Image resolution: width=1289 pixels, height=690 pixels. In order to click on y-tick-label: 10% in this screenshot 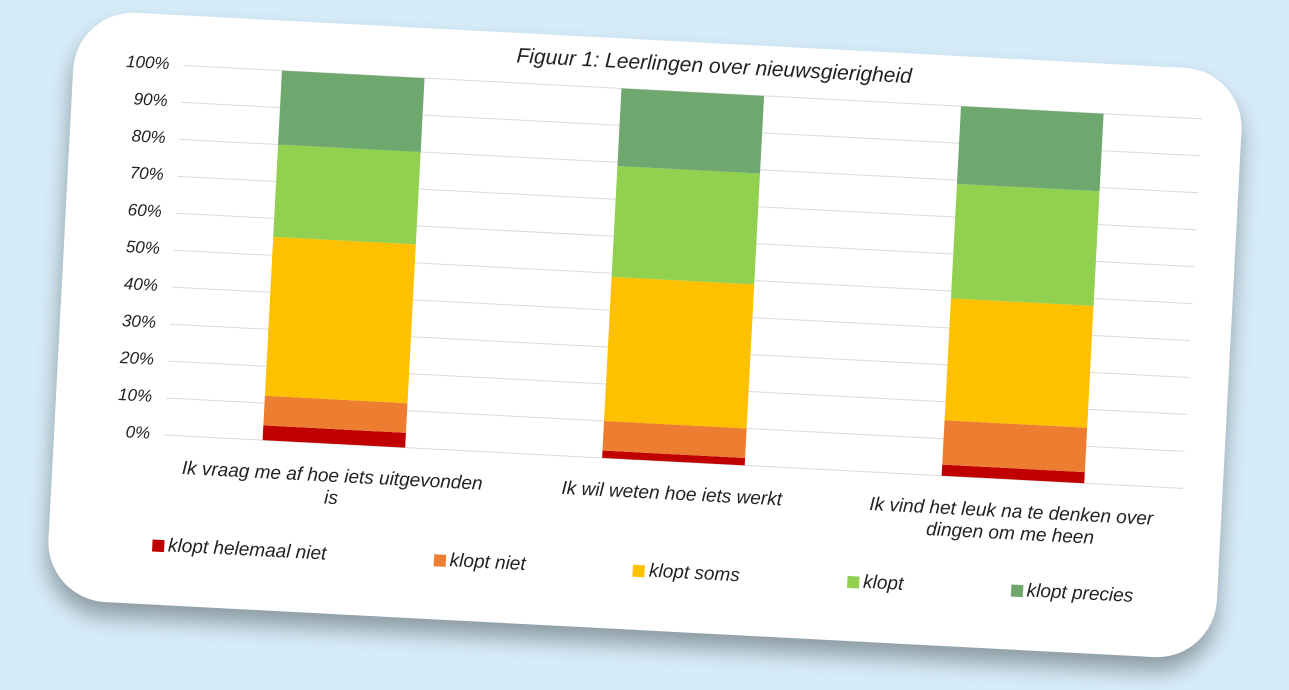, I will do `click(135, 395)`.